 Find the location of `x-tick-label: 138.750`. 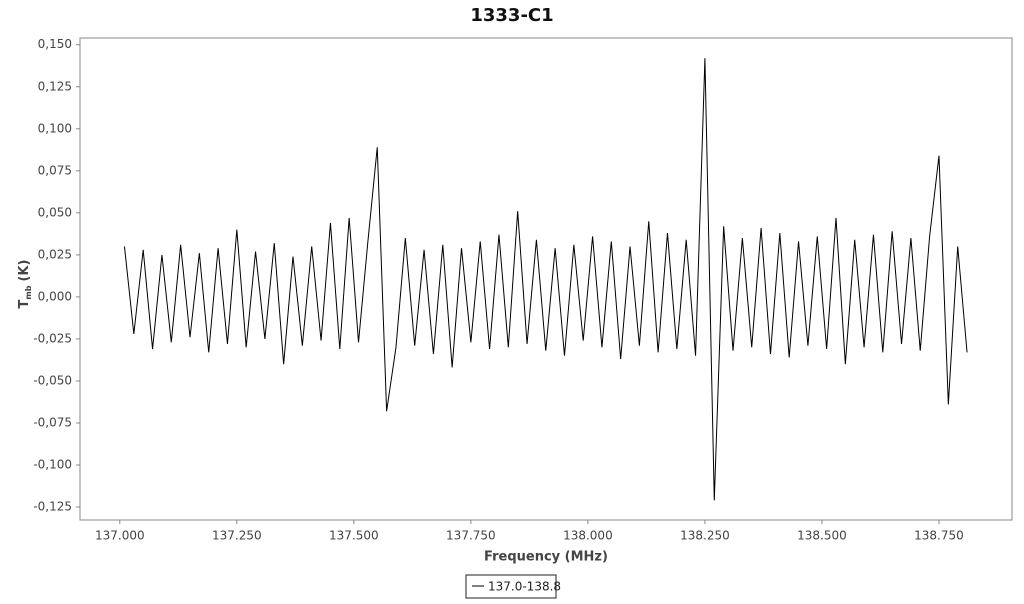

x-tick-label: 138.750 is located at coordinates (939, 536).